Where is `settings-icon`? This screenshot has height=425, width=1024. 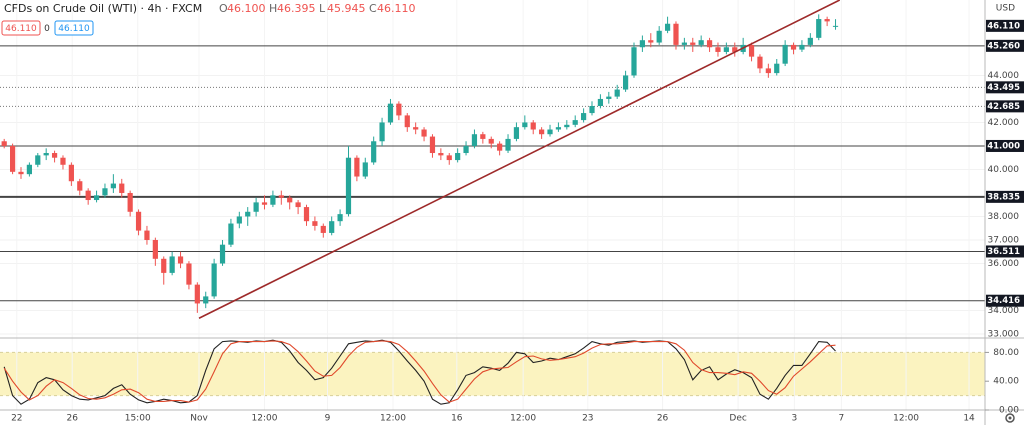 settings-icon is located at coordinates (1010, 418).